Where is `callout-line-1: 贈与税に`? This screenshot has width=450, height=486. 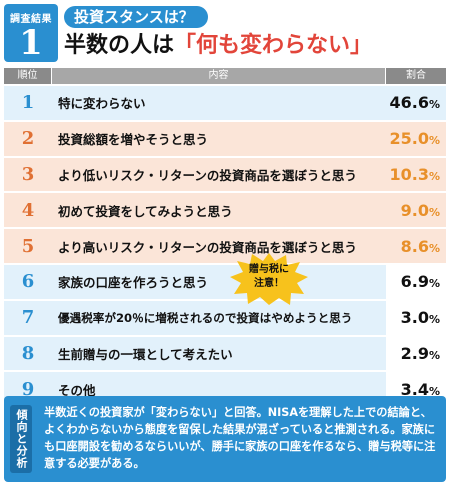
callout-line-1: 贈与税に is located at coordinates (269, 269).